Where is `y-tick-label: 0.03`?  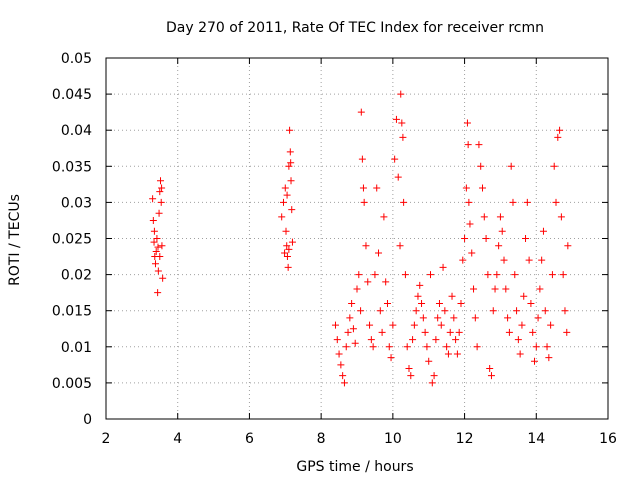 y-tick-label: 0.03 is located at coordinates (76, 203).